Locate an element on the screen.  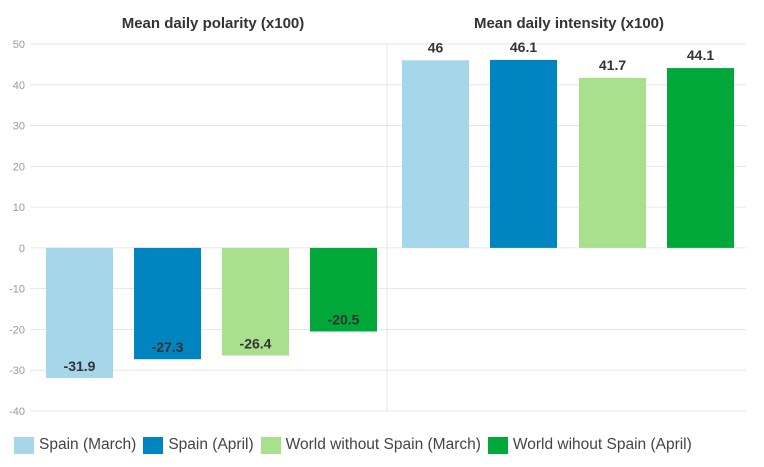
legend-label: Spain (April) is located at coordinates (211, 444).